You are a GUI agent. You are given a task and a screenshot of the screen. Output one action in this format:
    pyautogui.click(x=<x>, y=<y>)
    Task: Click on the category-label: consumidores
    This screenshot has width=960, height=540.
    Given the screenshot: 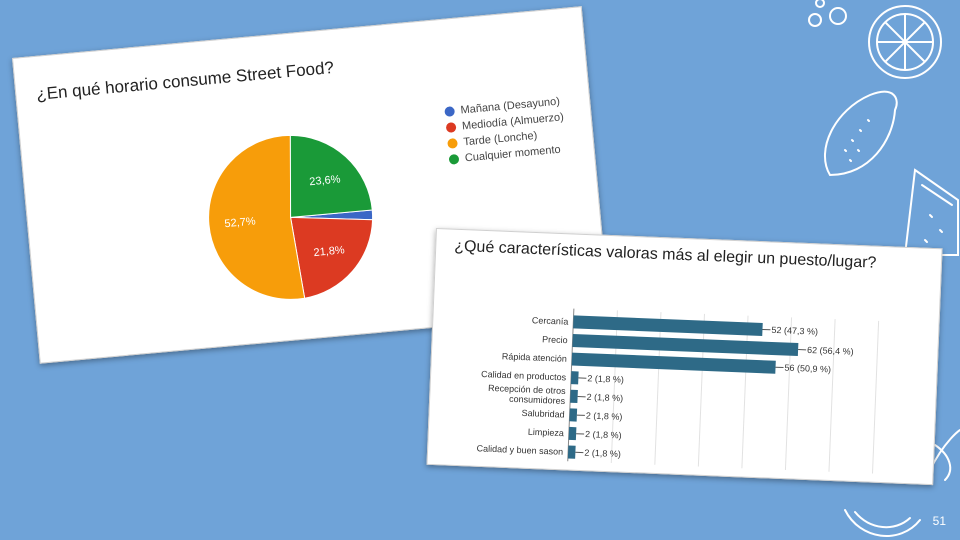 What is the action you would take?
    pyautogui.click(x=537, y=400)
    